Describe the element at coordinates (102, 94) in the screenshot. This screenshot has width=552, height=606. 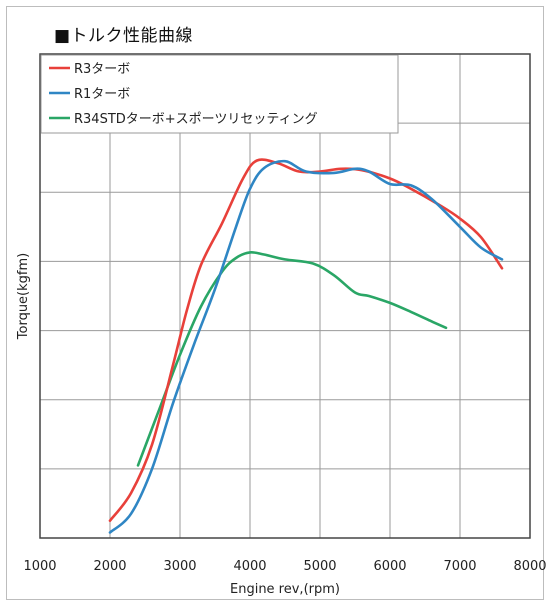
I see `legend-label-2: R1ターボ` at that location.